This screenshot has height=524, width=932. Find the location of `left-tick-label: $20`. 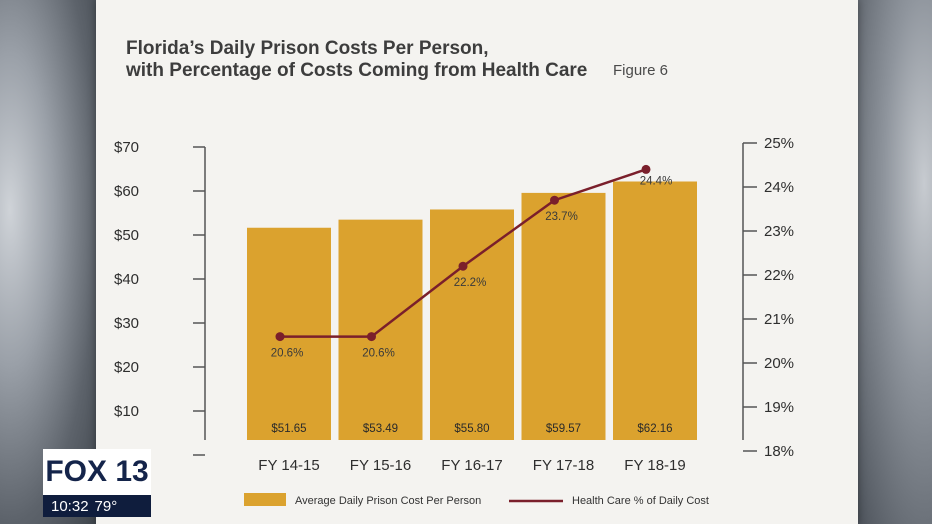

left-tick-label: $20 is located at coordinates (126, 367).